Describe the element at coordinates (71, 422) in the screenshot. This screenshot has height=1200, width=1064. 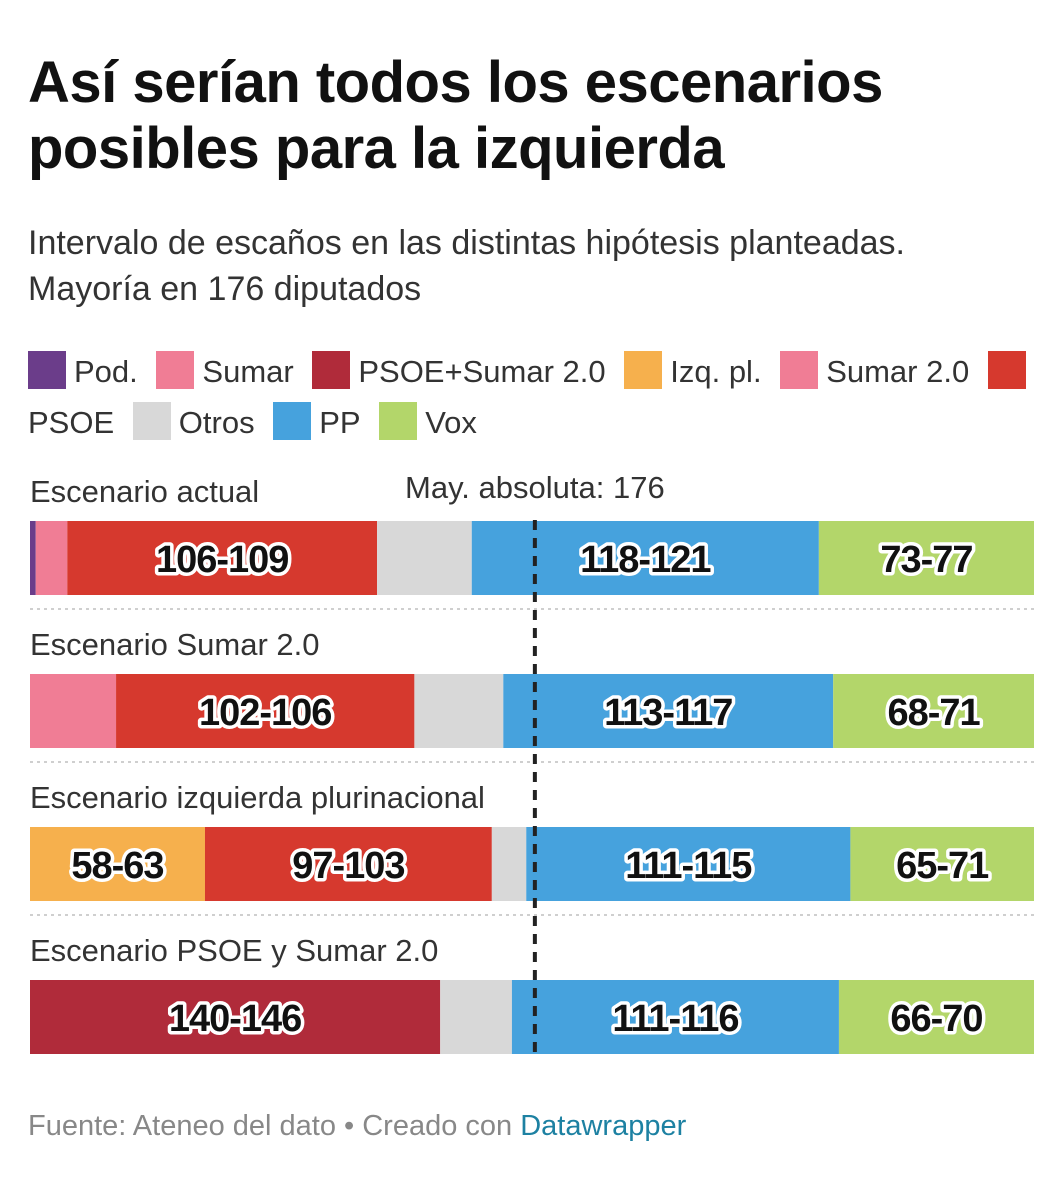
I see `legend-label: PSOE` at that location.